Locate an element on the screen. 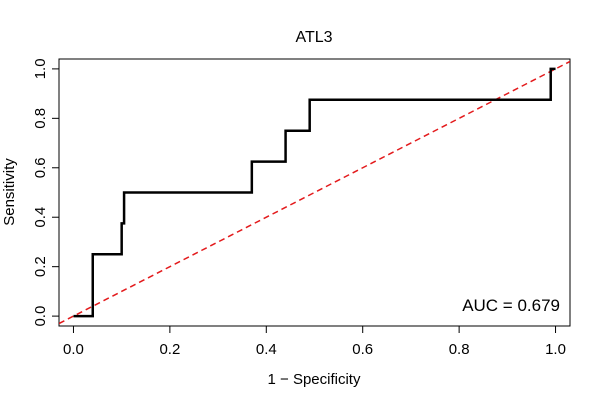  y-tick-label: 0.8 is located at coordinates (40, 118).